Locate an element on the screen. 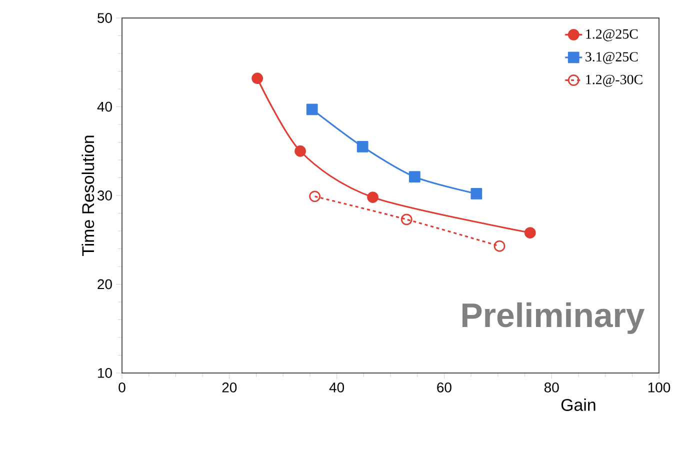 Image resolution: width=690 pixels, height=452 pixels. x-tick-label: 100 is located at coordinates (659, 387).